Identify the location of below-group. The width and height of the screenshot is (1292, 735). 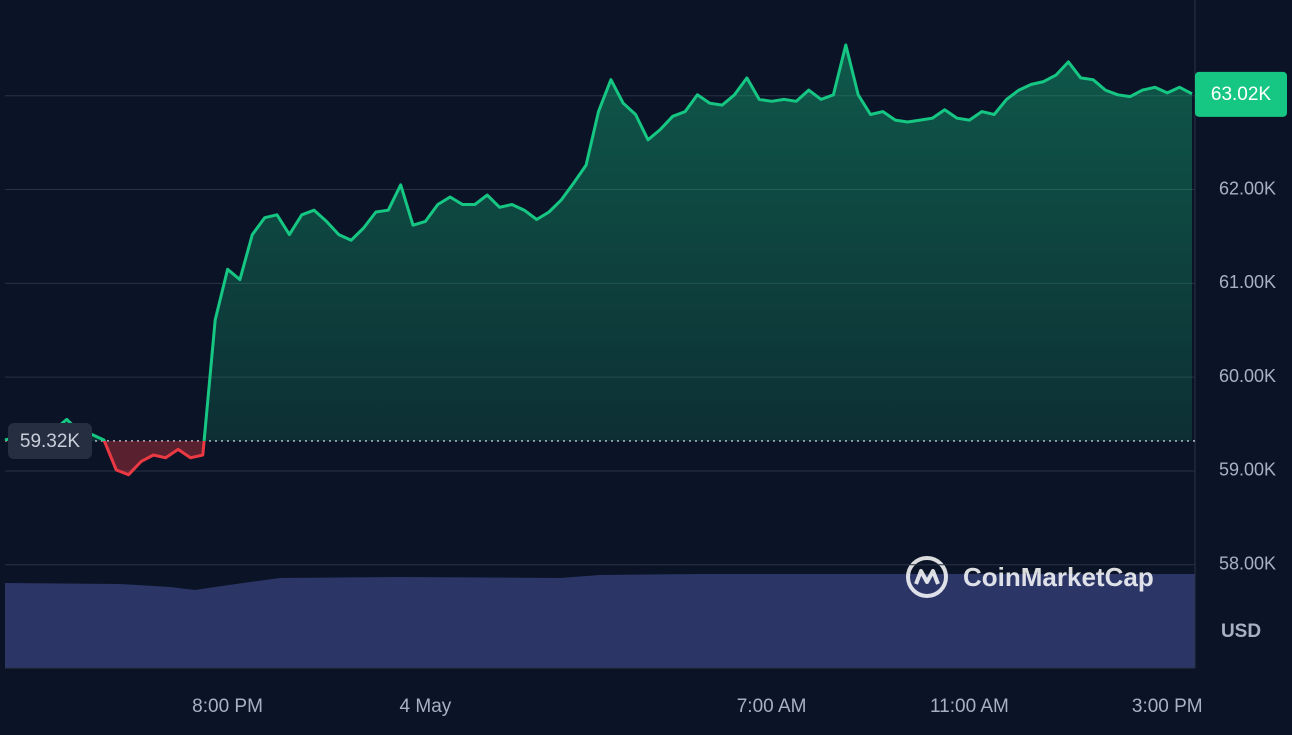
(105, 458).